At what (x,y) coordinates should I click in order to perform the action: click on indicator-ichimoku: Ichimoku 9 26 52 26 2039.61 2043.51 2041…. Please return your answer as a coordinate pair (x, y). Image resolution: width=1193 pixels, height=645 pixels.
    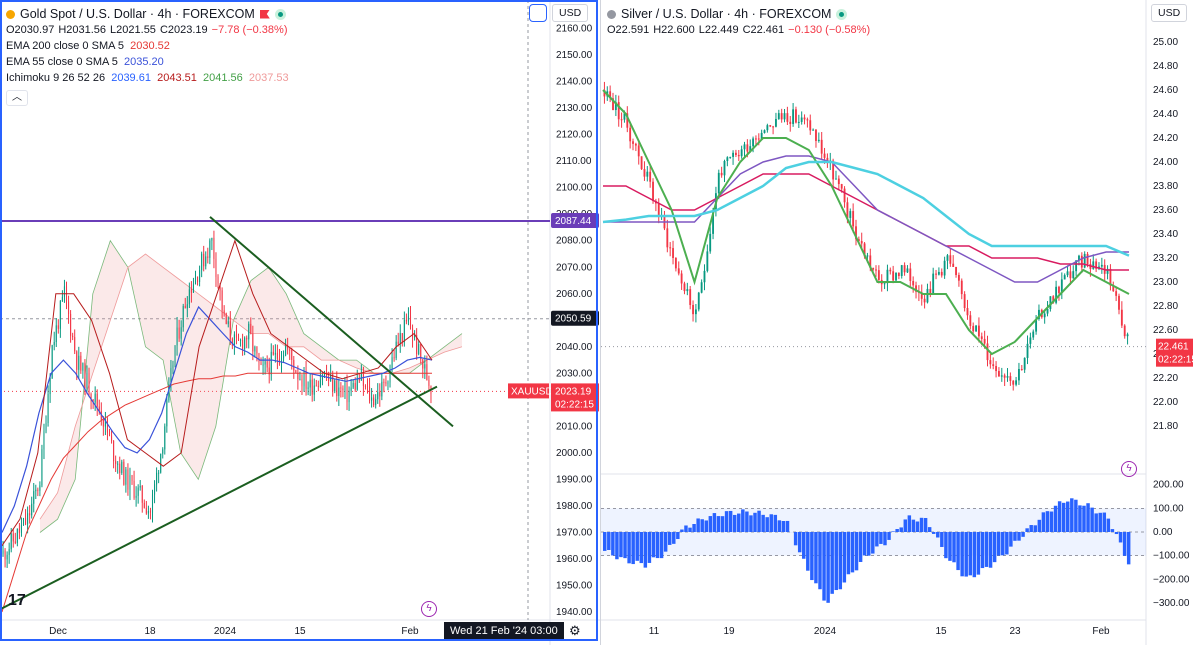
    Looking at the image, I should click on (149, 78).